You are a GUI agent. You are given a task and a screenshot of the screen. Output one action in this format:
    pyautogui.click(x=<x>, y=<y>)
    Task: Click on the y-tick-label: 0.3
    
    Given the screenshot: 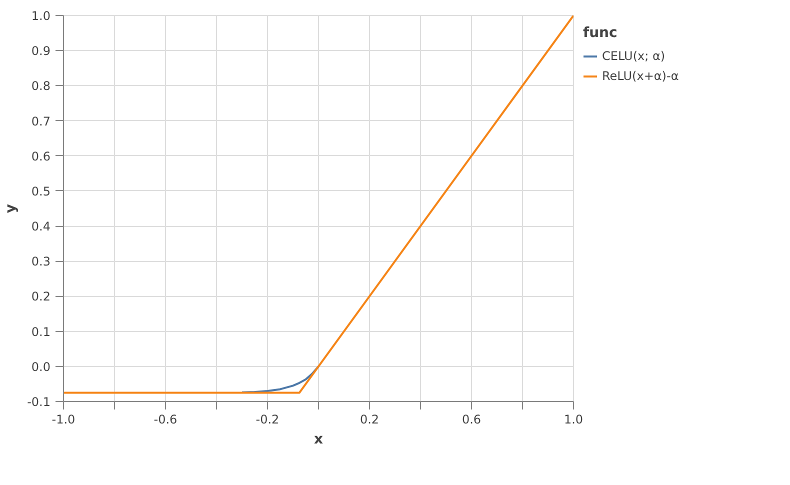 What is the action you would take?
    pyautogui.click(x=41, y=261)
    